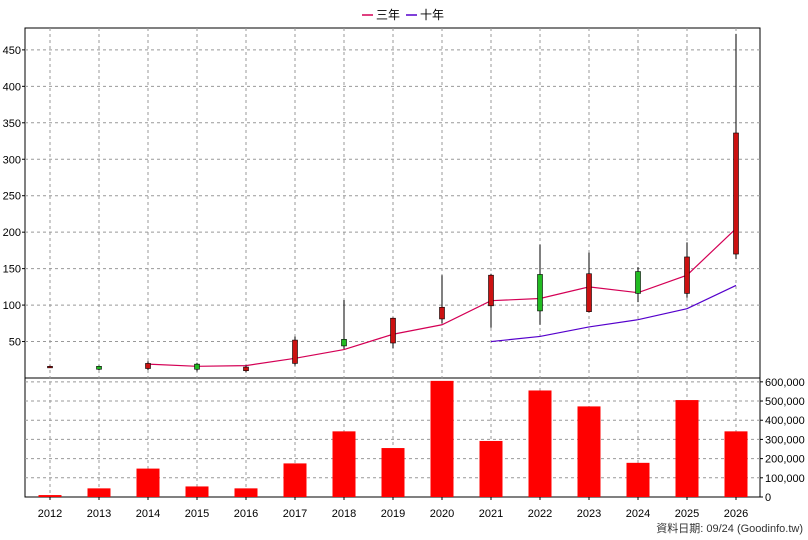  Describe the element at coordinates (246, 514) in the screenshot. I see `x-tick-label: 2016` at that location.